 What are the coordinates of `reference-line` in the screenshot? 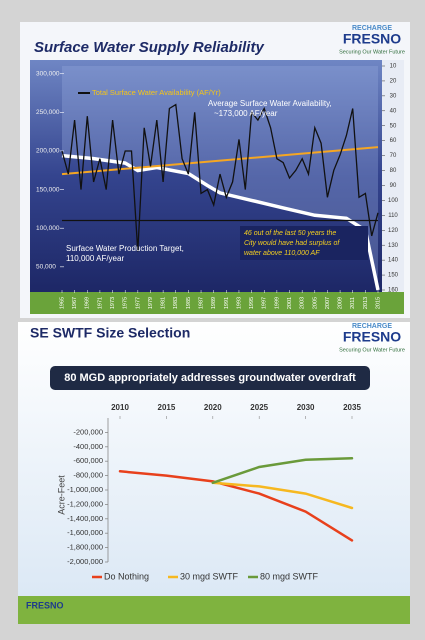 It's located at (220, 161).